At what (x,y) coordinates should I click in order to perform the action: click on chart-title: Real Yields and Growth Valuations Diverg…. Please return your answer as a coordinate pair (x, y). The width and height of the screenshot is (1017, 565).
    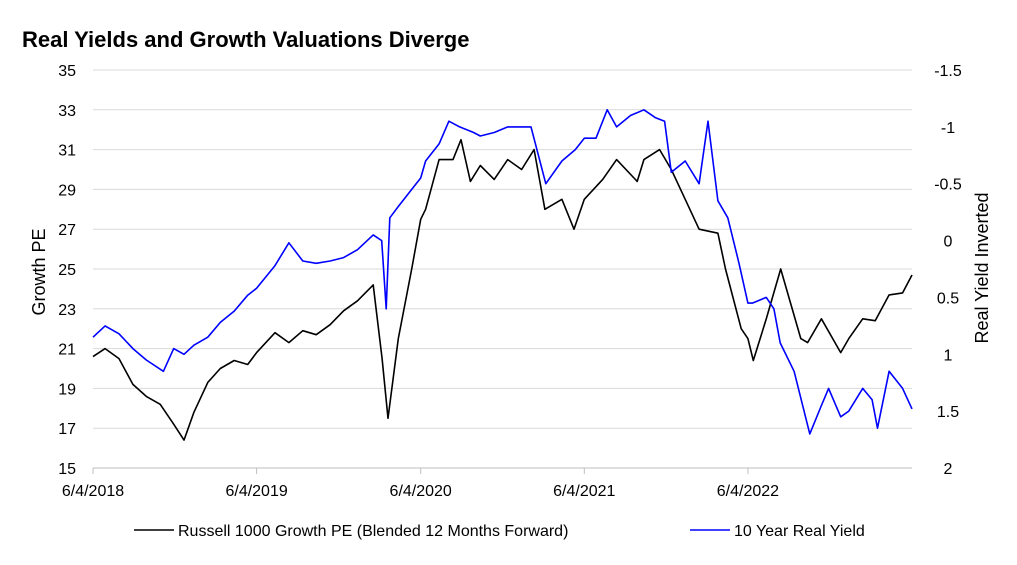
    Looking at the image, I should click on (245, 39).